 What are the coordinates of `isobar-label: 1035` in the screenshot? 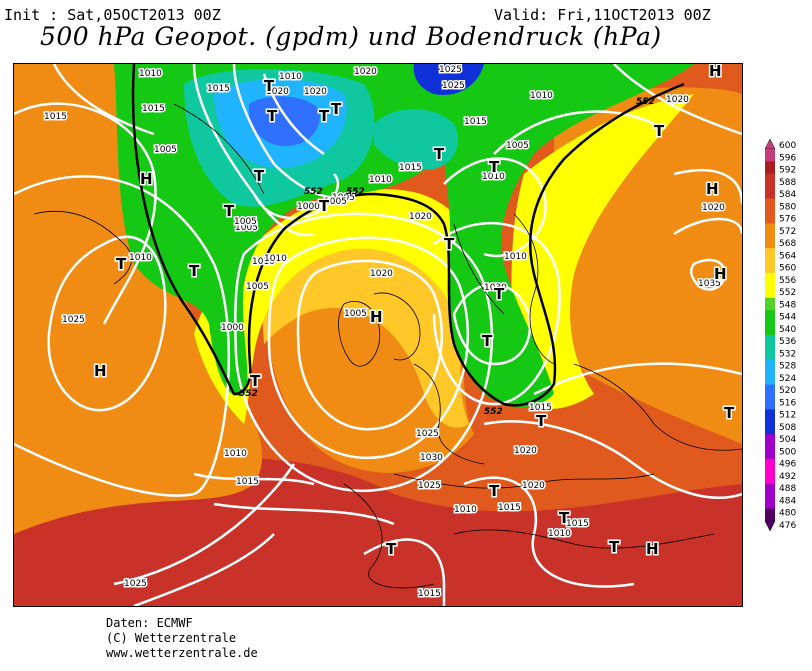 It's located at (709, 284).